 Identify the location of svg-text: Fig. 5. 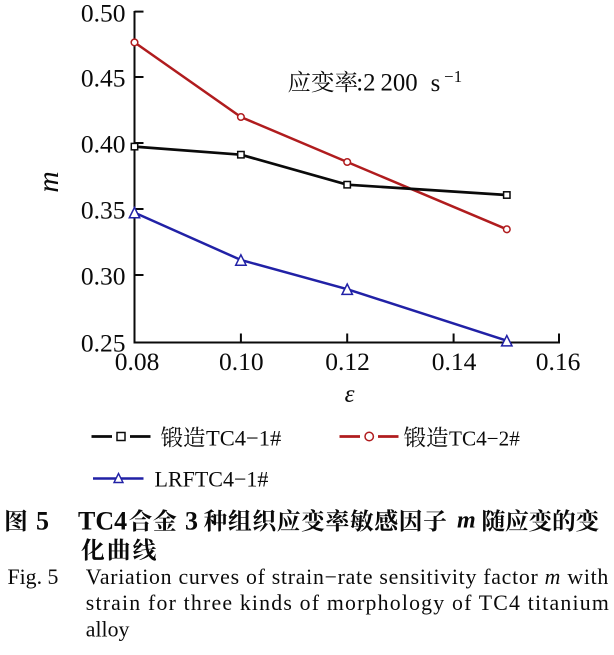
(33, 577).